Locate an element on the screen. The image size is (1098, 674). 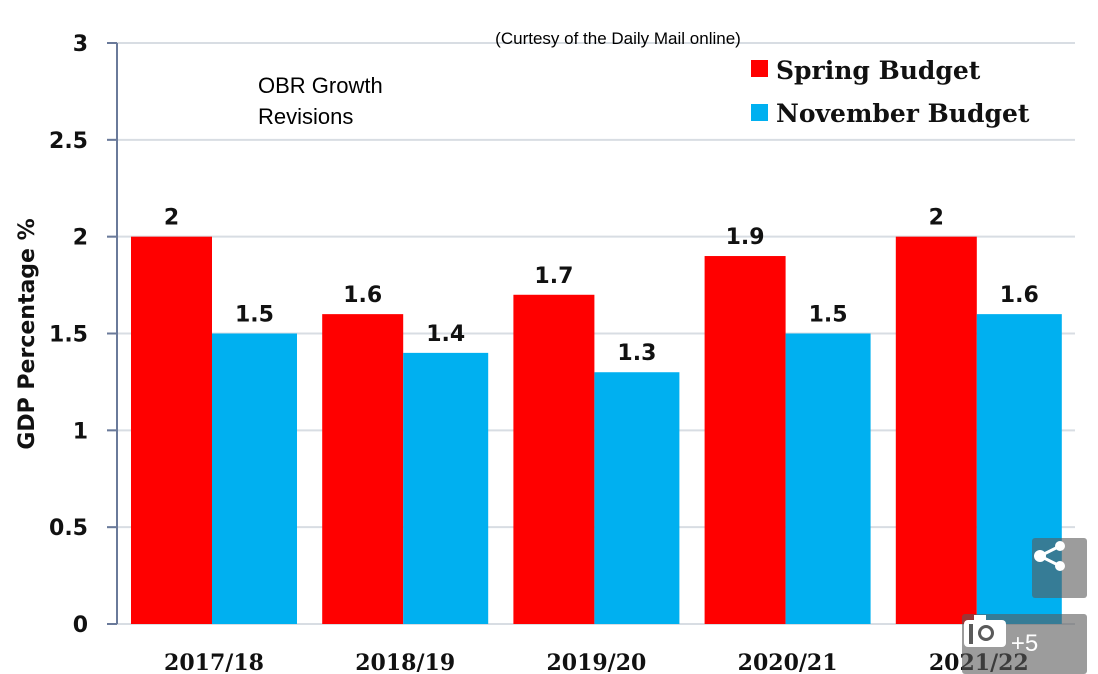
y-tick-label: 0.5 is located at coordinates (68, 528).